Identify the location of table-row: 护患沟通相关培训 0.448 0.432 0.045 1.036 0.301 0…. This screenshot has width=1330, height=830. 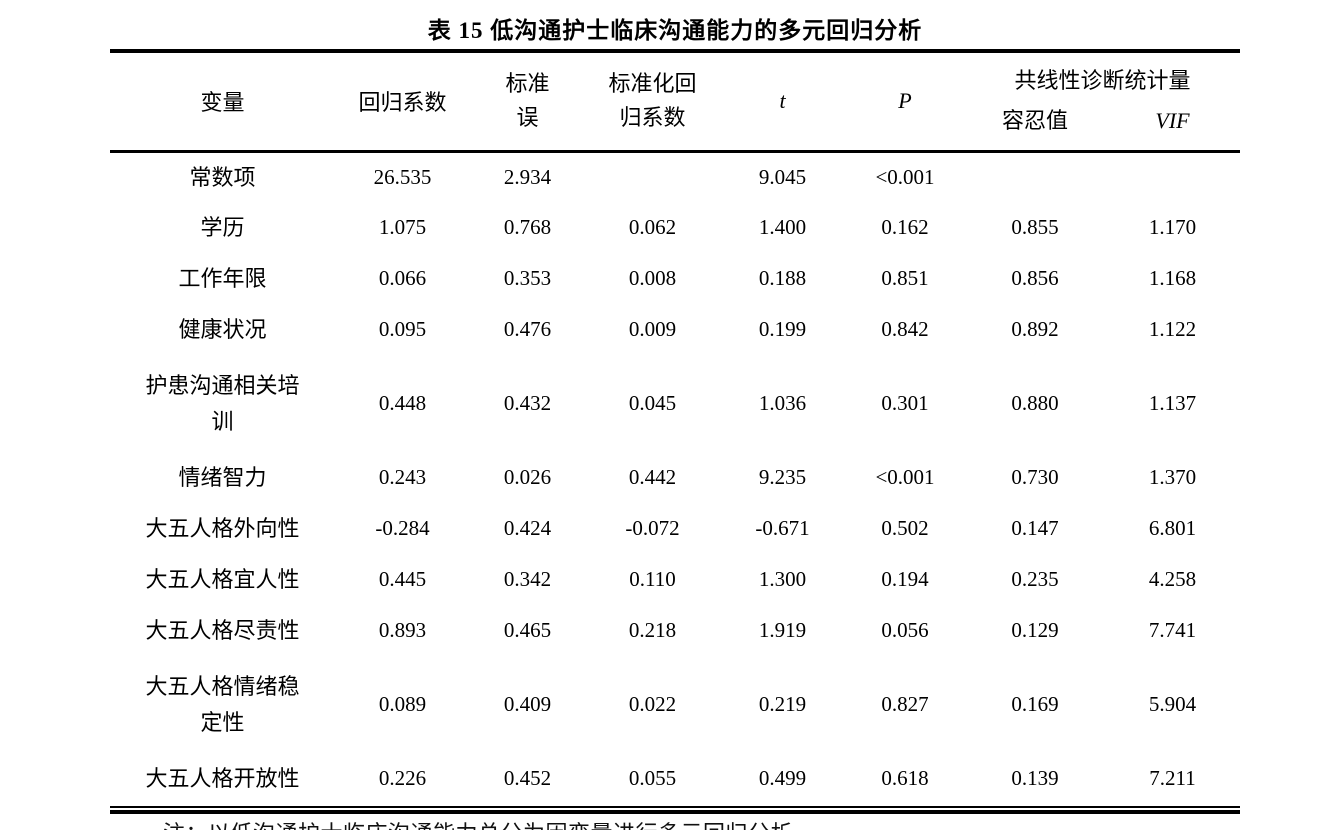
(675, 403).